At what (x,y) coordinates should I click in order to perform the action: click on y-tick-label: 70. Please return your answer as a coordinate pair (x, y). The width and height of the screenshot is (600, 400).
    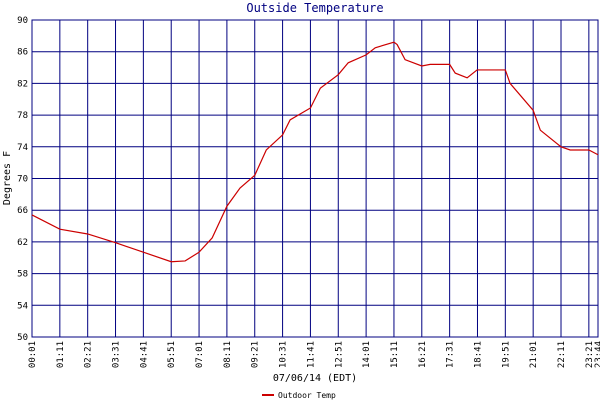
    Looking at the image, I should click on (22, 180).